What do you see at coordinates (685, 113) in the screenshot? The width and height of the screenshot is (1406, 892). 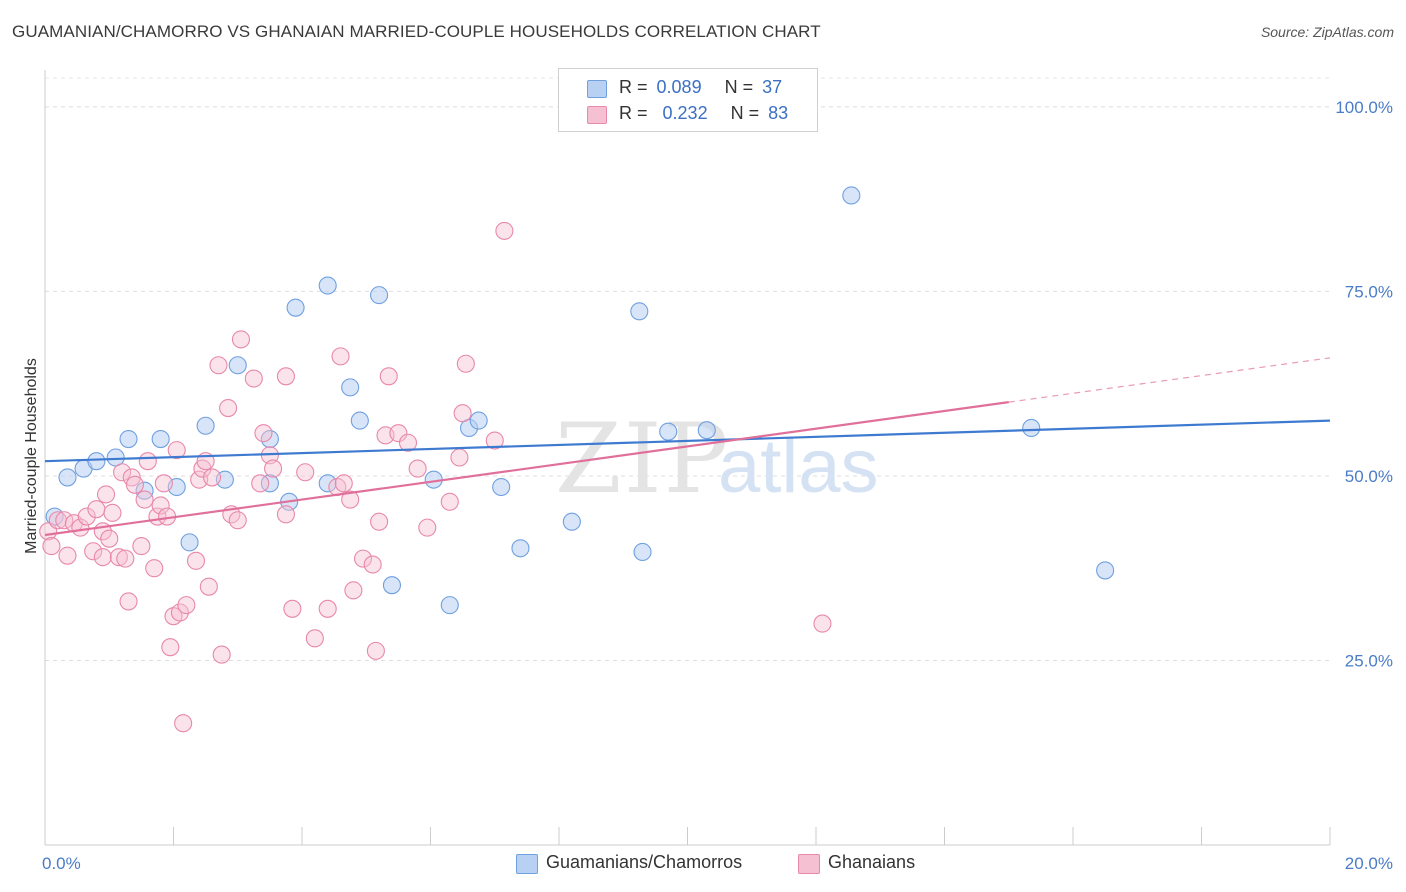 I see `legend-r-value: 0.232` at bounding box center [685, 113].